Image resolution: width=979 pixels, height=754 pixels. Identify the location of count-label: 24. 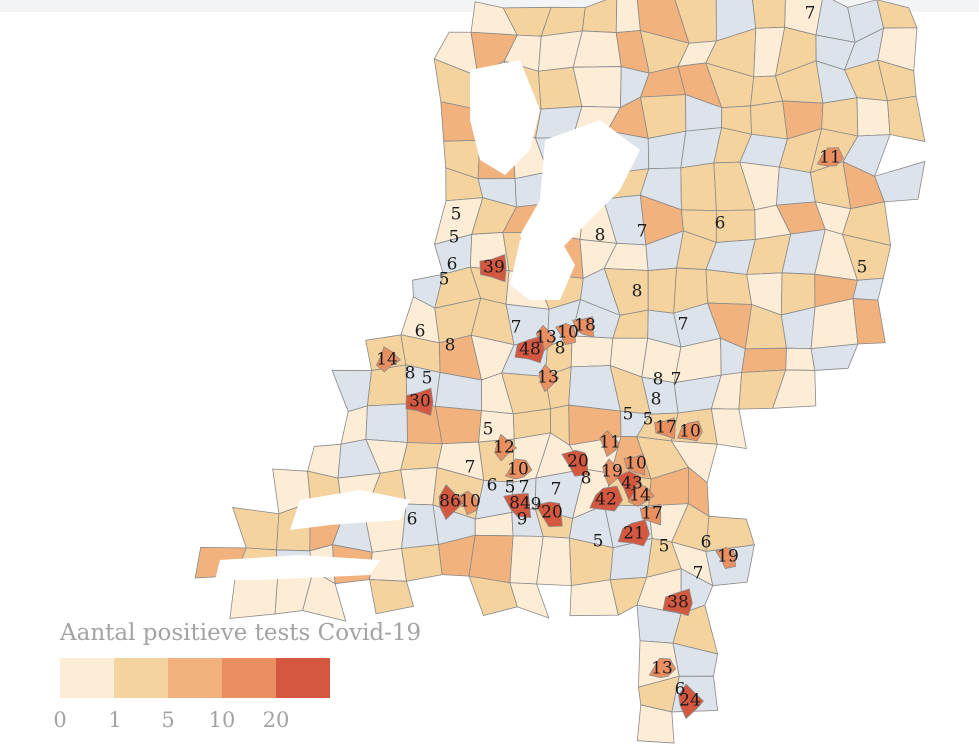
(690, 701).